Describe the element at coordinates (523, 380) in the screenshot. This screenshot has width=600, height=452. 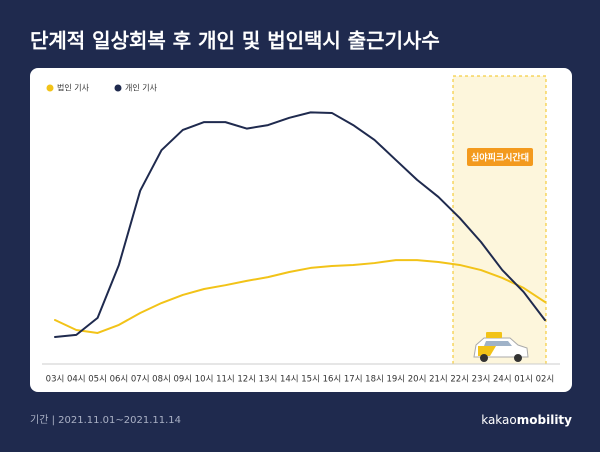
I see `x-tick-label: 01시` at that location.